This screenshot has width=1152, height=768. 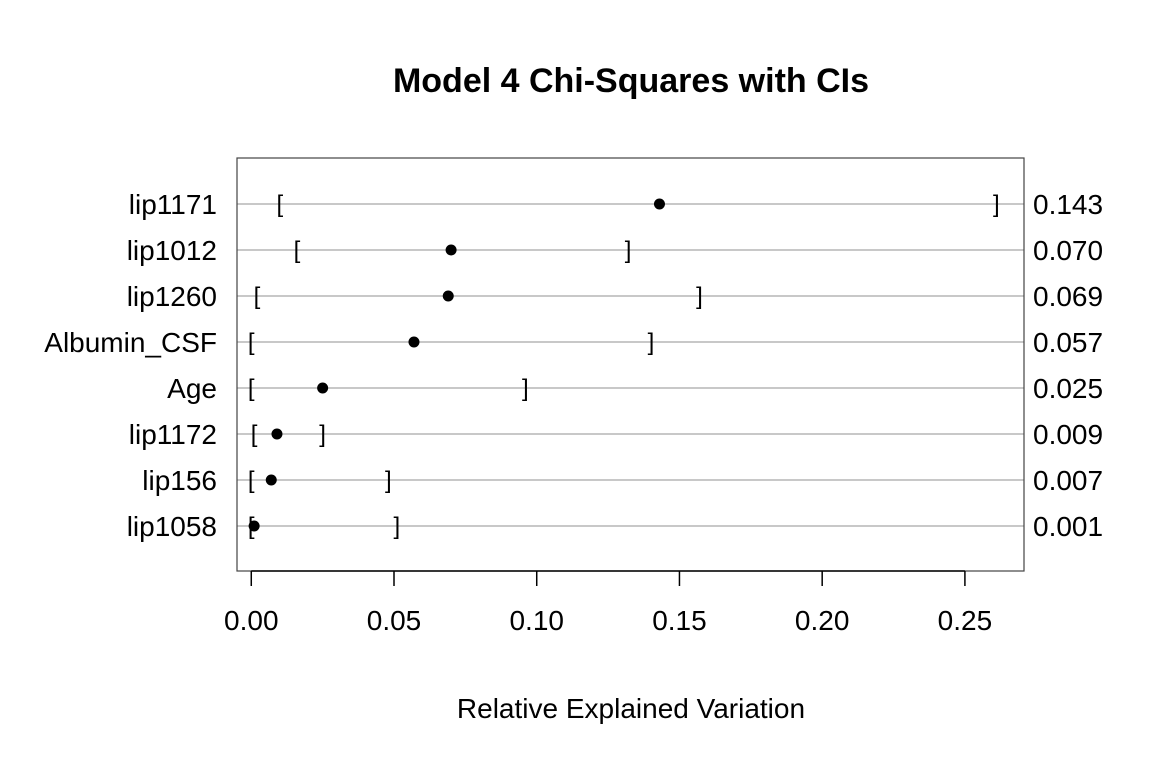 What do you see at coordinates (1068, 296) in the screenshot?
I see `value-label: 0.069` at bounding box center [1068, 296].